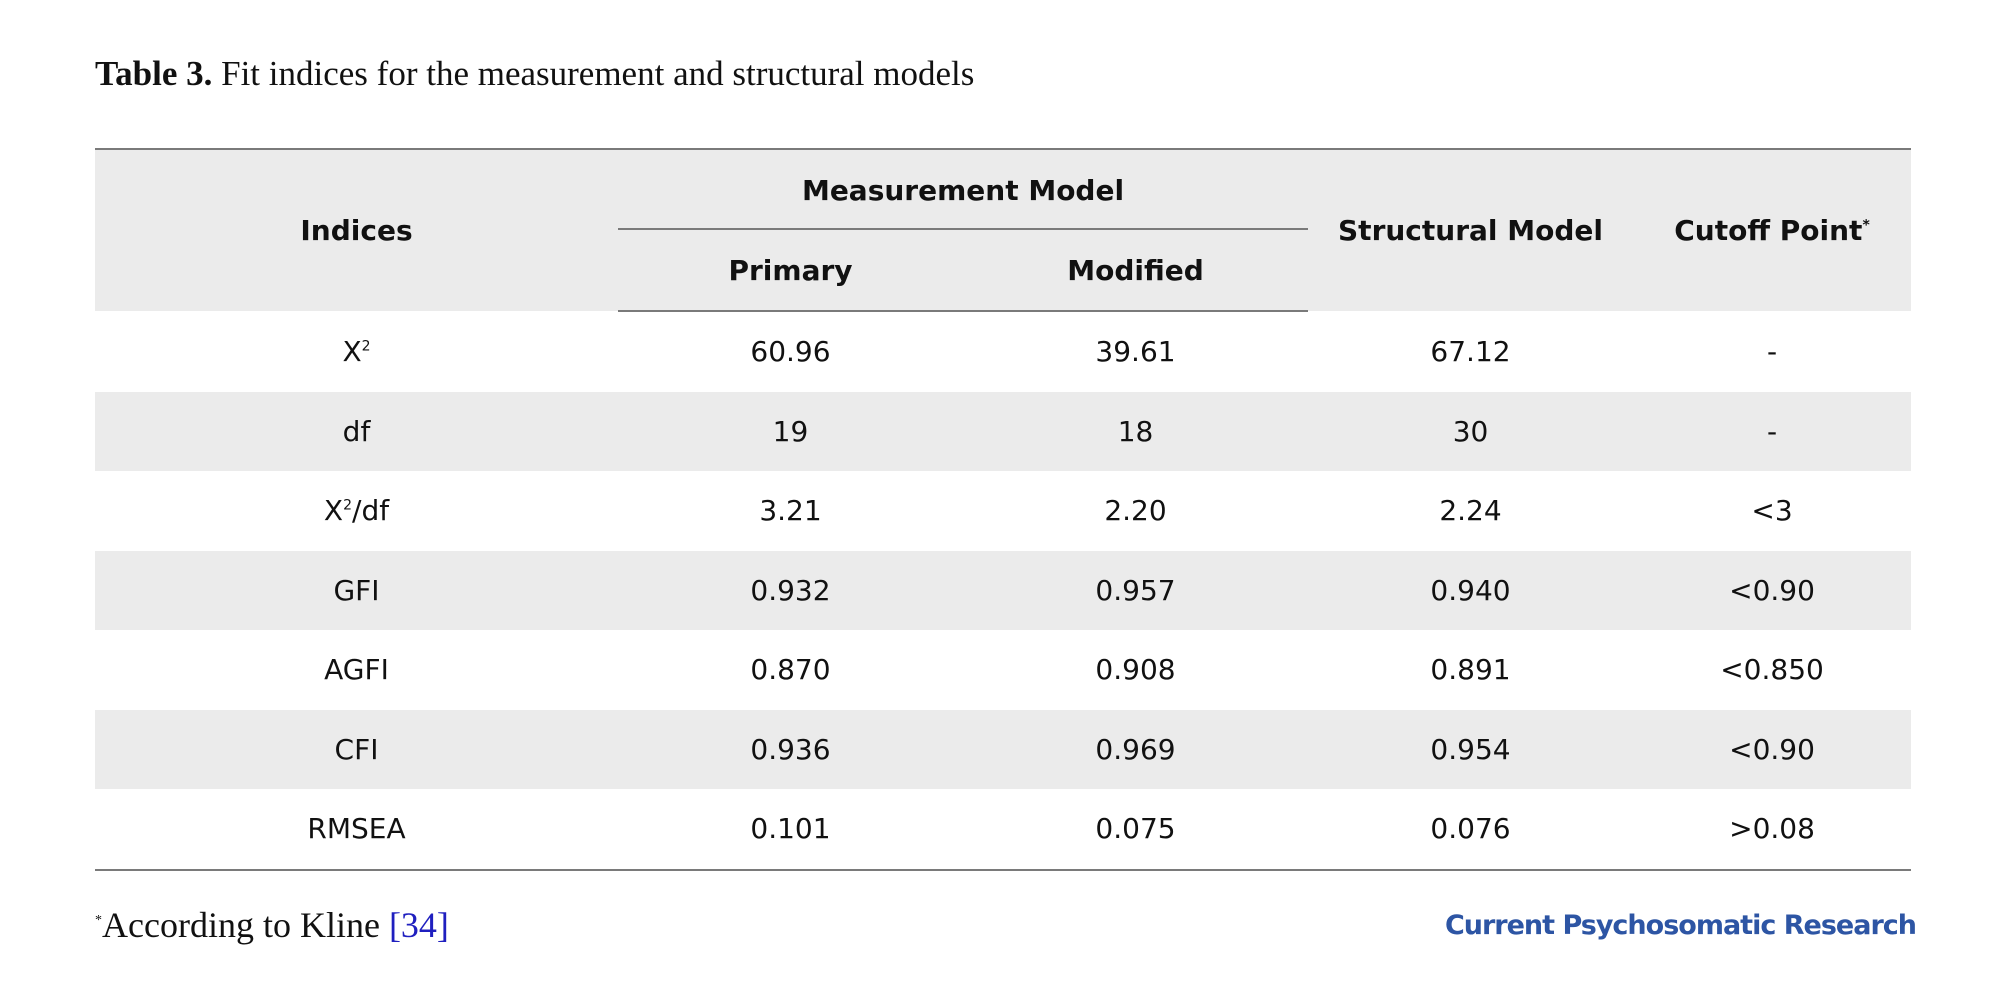  Describe the element at coordinates (1003, 829) in the screenshot. I see `table-row: RMSEA 0.101 0.075 0.076 >0.08` at that location.